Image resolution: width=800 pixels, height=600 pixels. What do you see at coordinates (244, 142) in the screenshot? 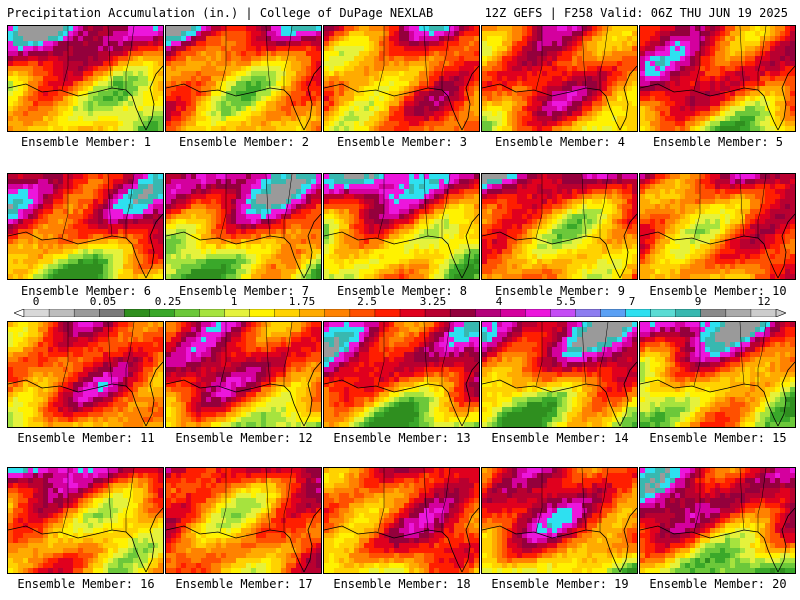
I see `ensemble-member-label: Ensemble Member: 2` at bounding box center [244, 142].